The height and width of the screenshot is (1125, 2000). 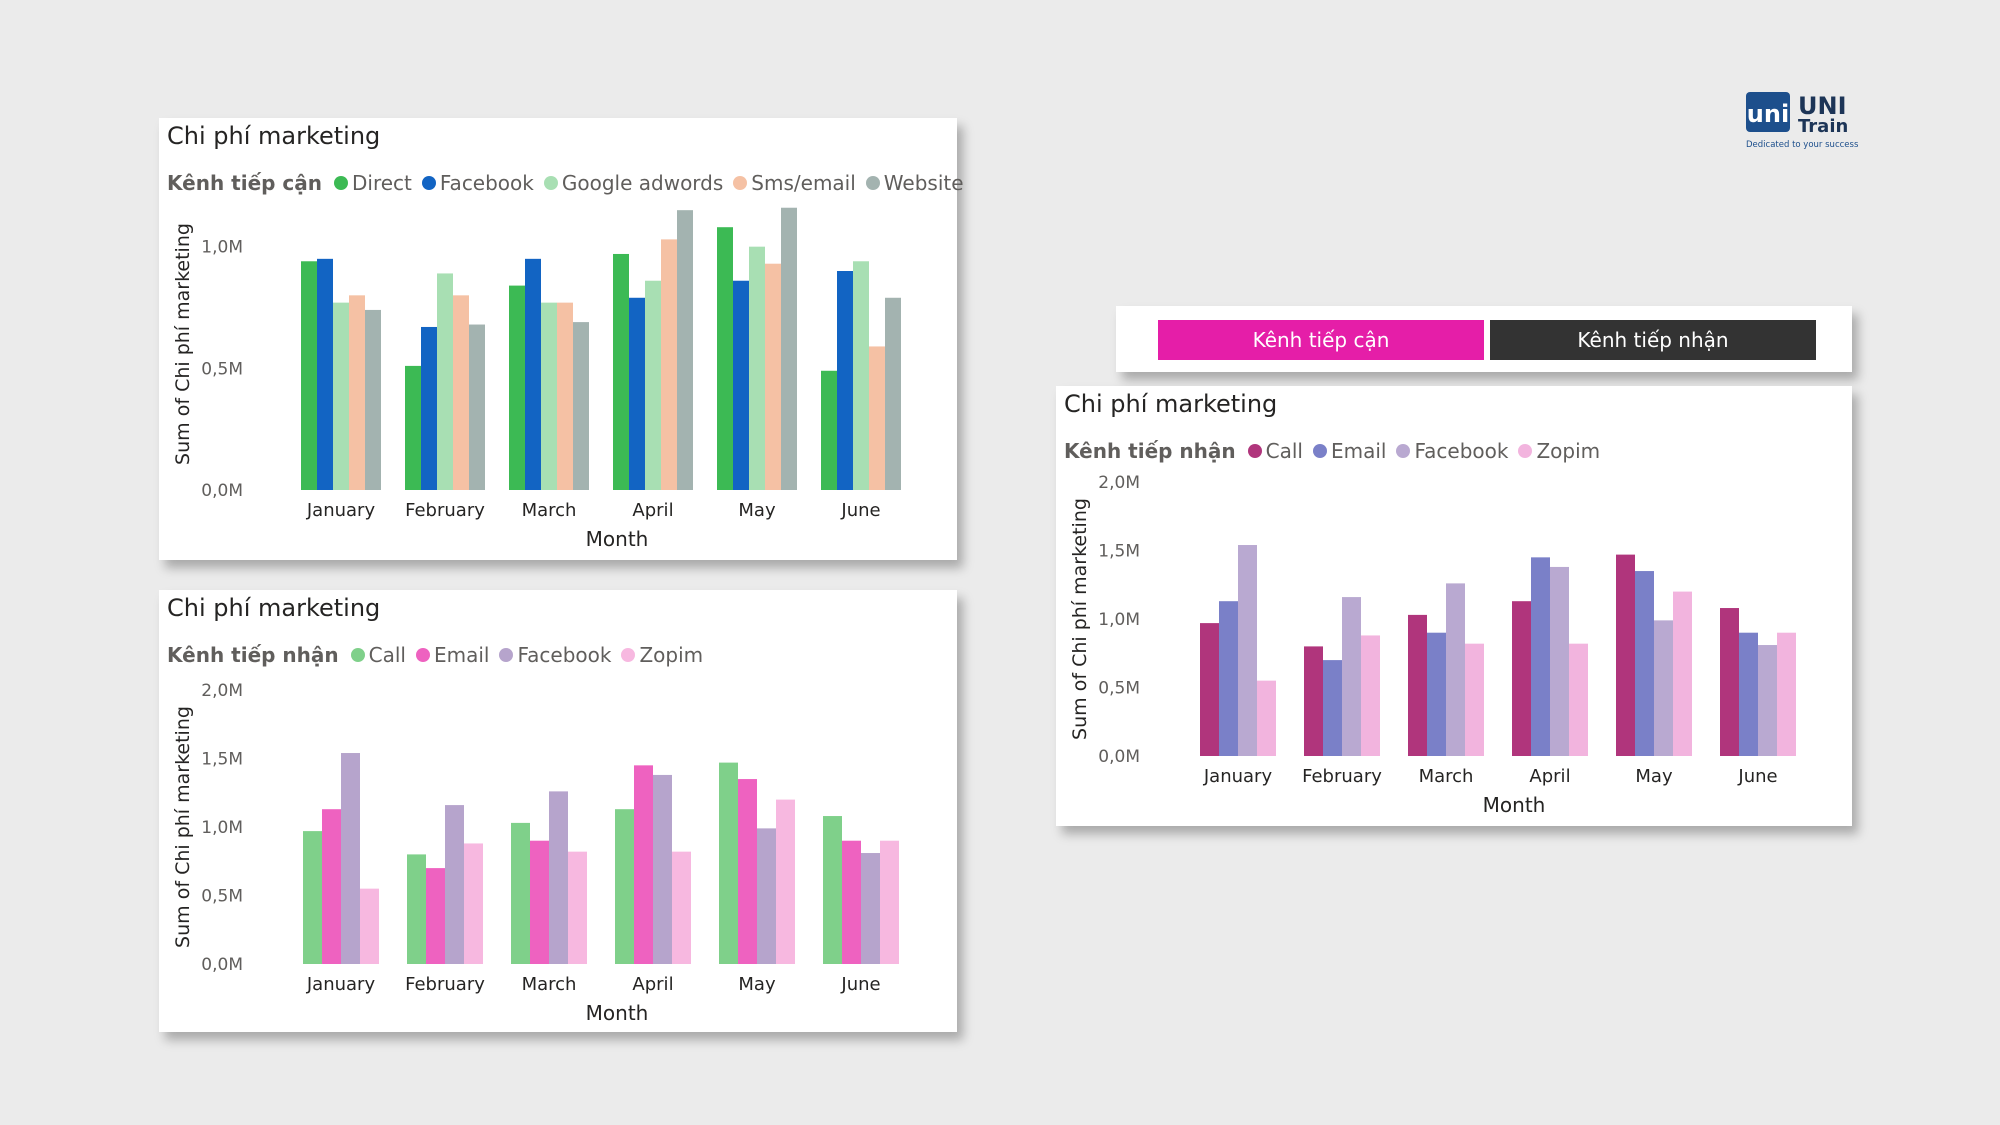 I want to click on bar-sms-email-may, so click(x=773, y=376).